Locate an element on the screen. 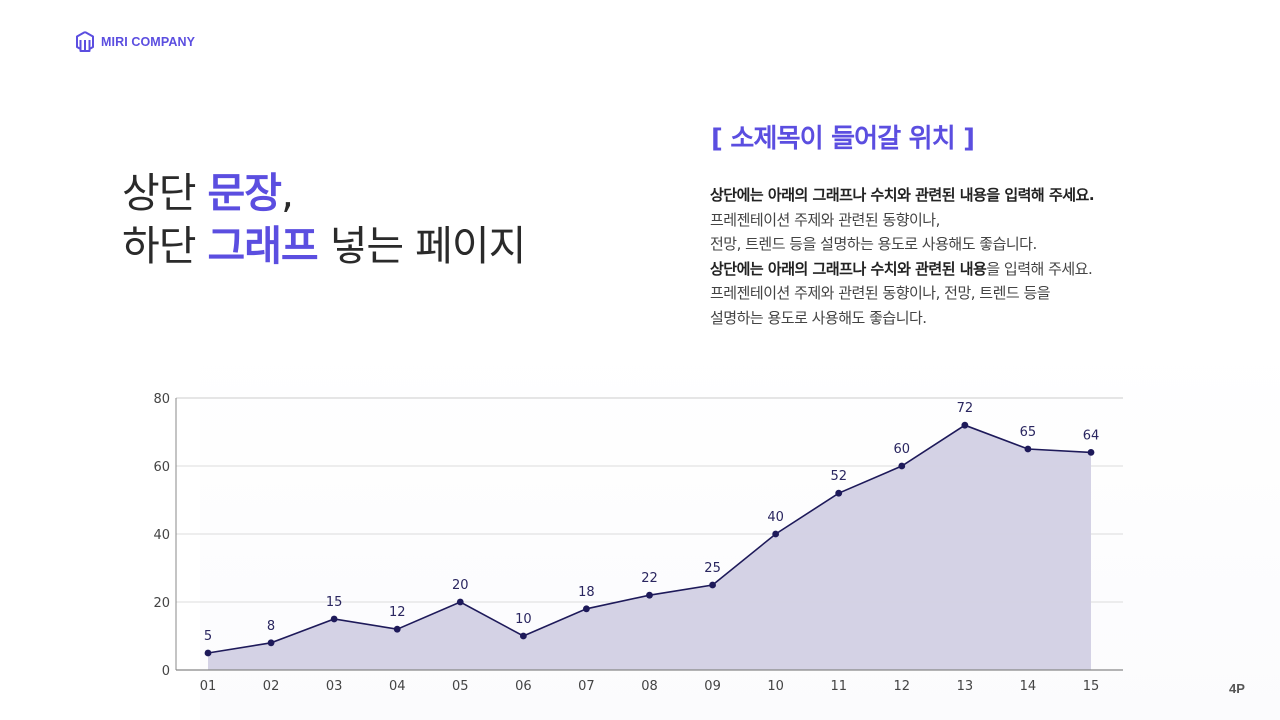 The height and width of the screenshot is (720, 1280). data-label: 60 is located at coordinates (902, 449).